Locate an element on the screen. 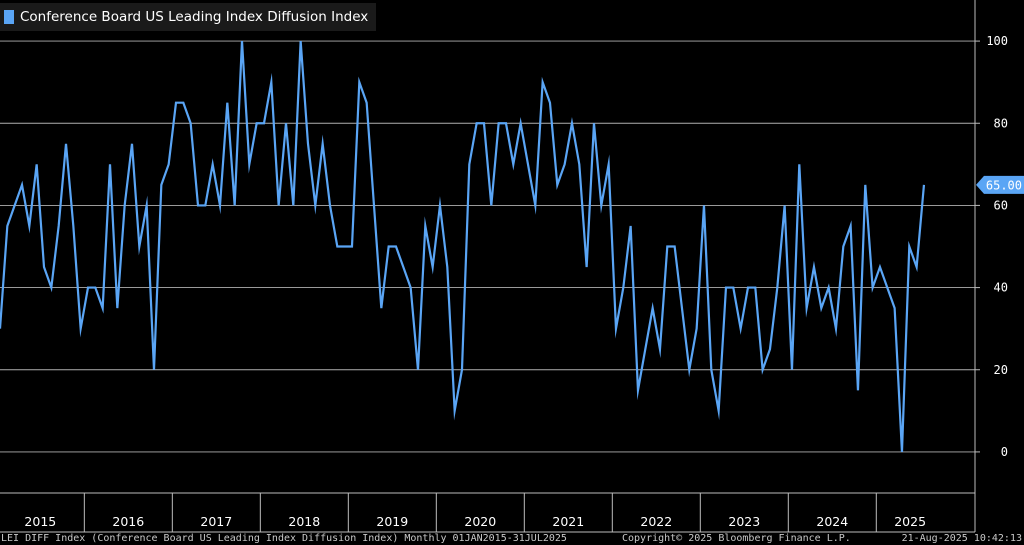 This screenshot has height=545, width=1024. y-tick-label: 40 is located at coordinates (1001, 288).